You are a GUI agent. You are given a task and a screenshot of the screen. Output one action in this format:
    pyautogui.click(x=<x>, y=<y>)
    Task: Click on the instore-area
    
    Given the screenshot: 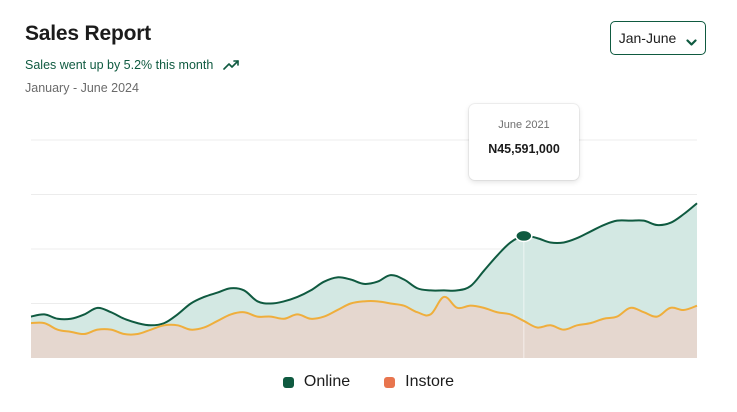 What is the action you would take?
    pyautogui.click(x=364, y=327)
    